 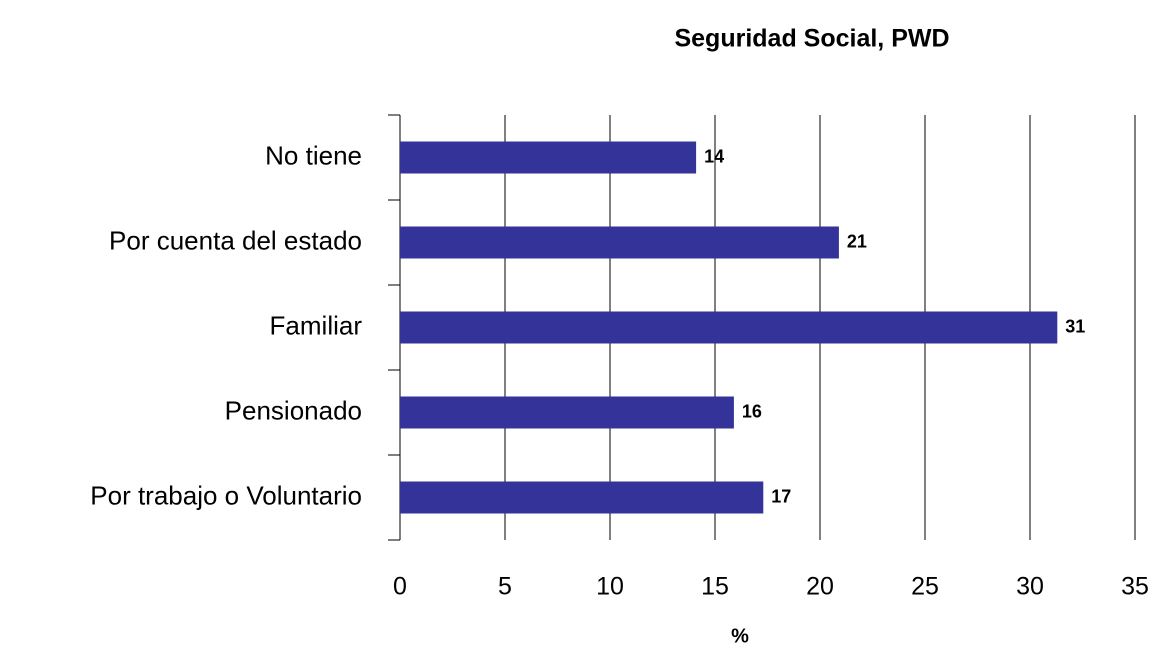 What do you see at coordinates (400, 587) in the screenshot?
I see `x-tick-label: 0` at bounding box center [400, 587].